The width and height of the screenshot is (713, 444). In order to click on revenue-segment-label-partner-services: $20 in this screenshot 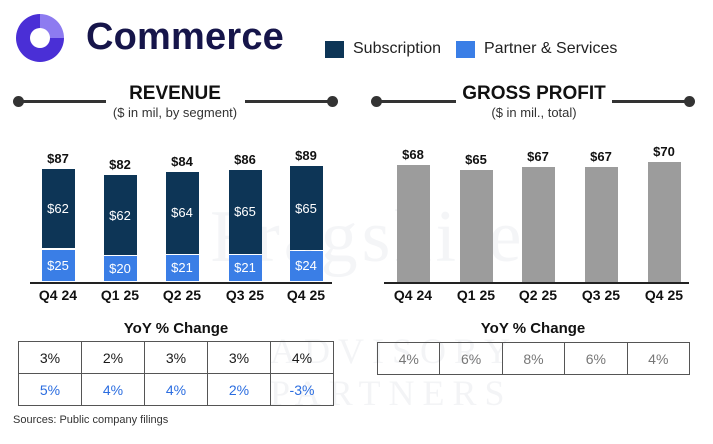, I will do `click(120, 268)`.